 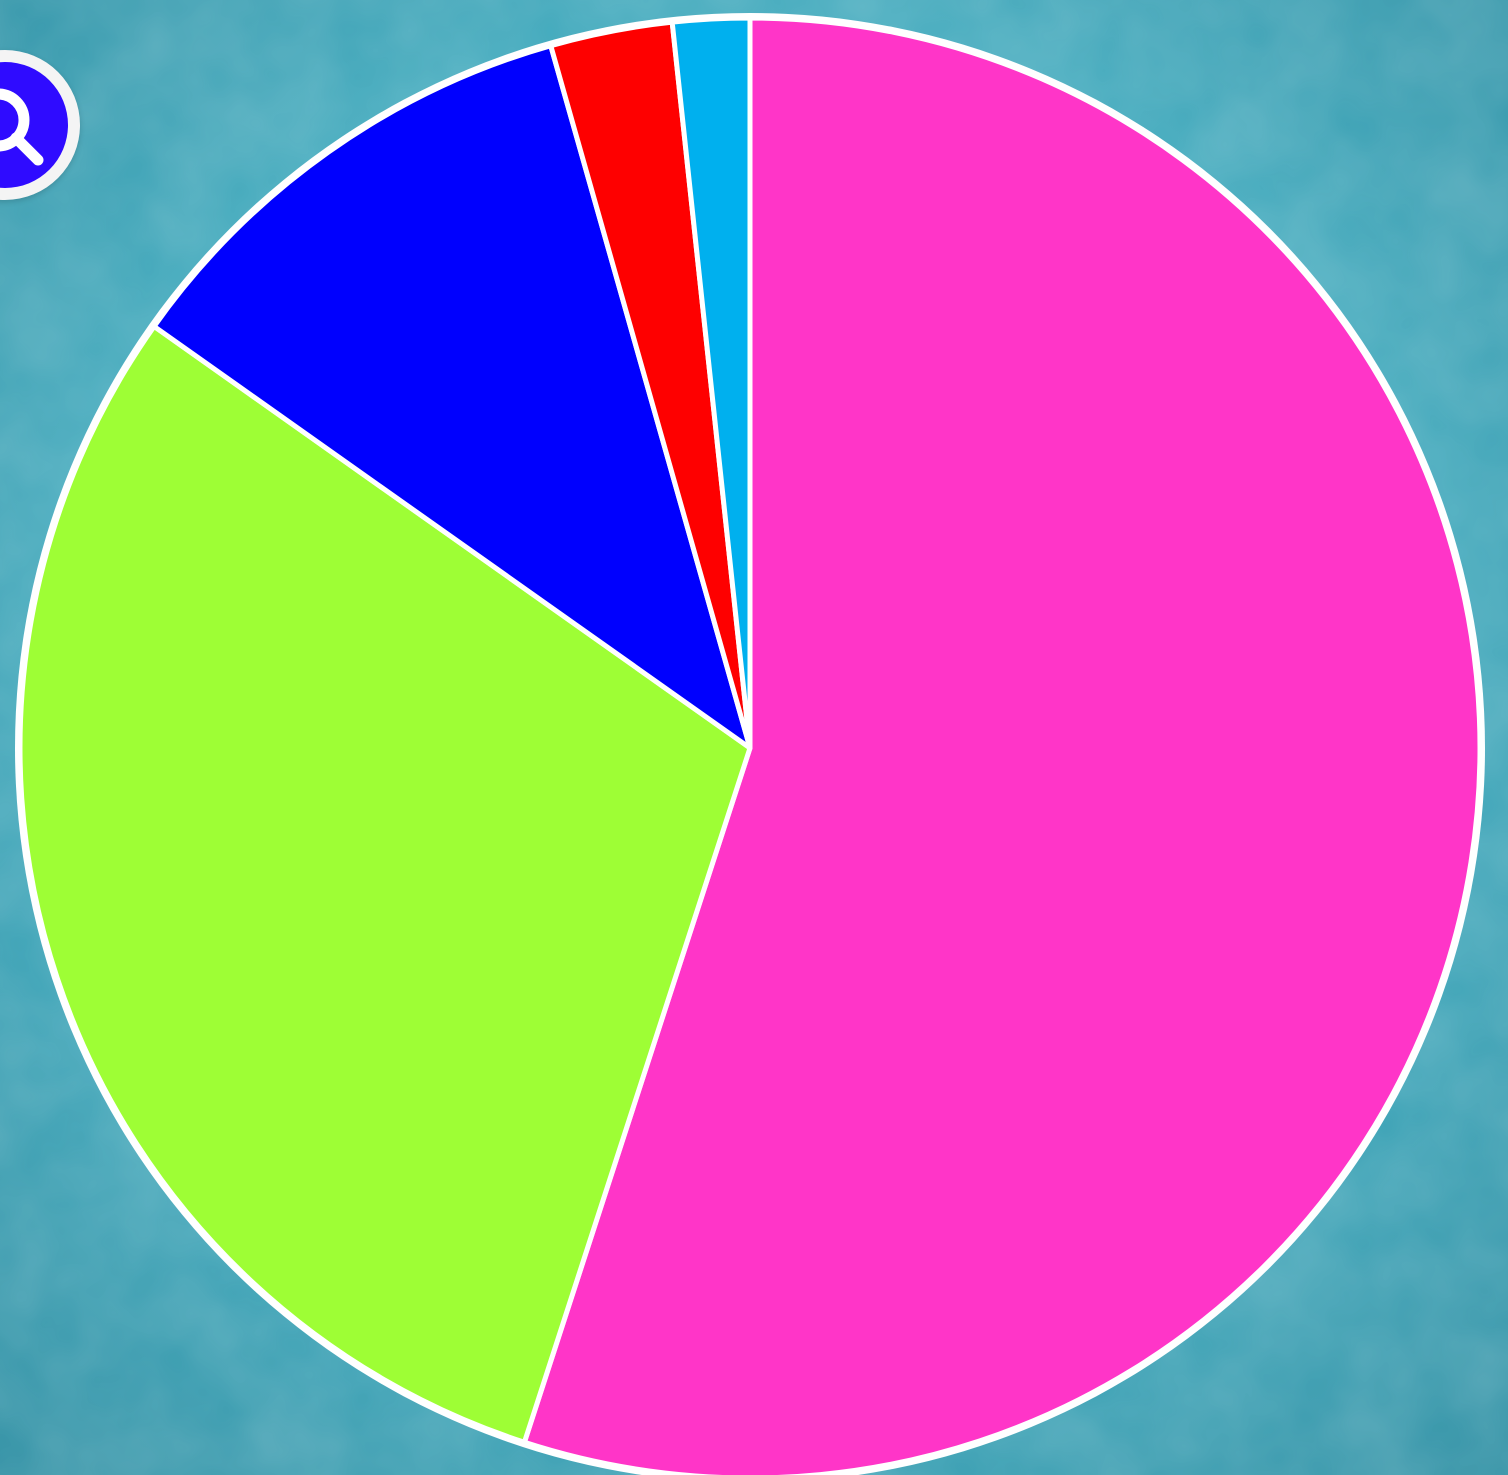 I want to click on logo-badge-inner, so click(x=34, y=125).